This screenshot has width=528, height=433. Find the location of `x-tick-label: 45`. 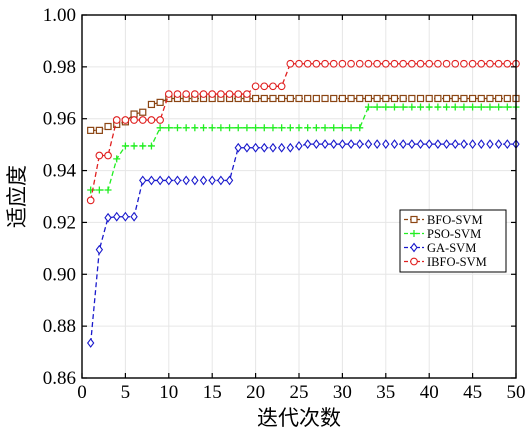

x-tick-label: 45 is located at coordinates (472, 392).